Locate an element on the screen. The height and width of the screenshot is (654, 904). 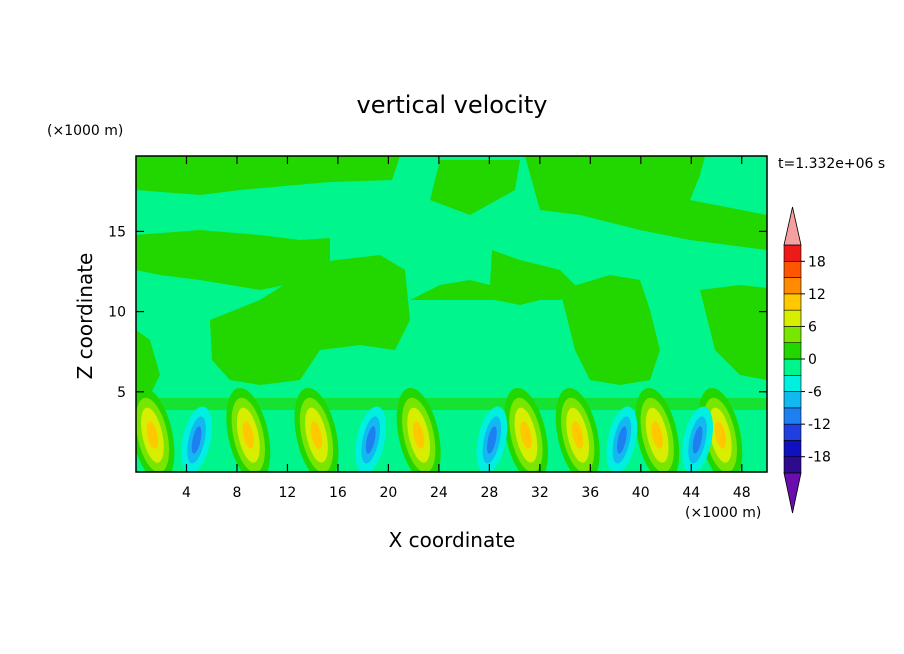
y-tick-label: 5 is located at coordinates (121, 393).